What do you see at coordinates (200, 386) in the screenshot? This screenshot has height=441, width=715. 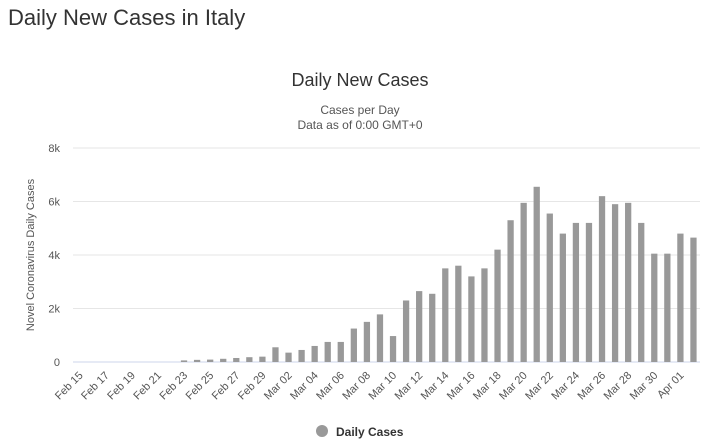 I see `x-tick-label: Feb 25` at bounding box center [200, 386].